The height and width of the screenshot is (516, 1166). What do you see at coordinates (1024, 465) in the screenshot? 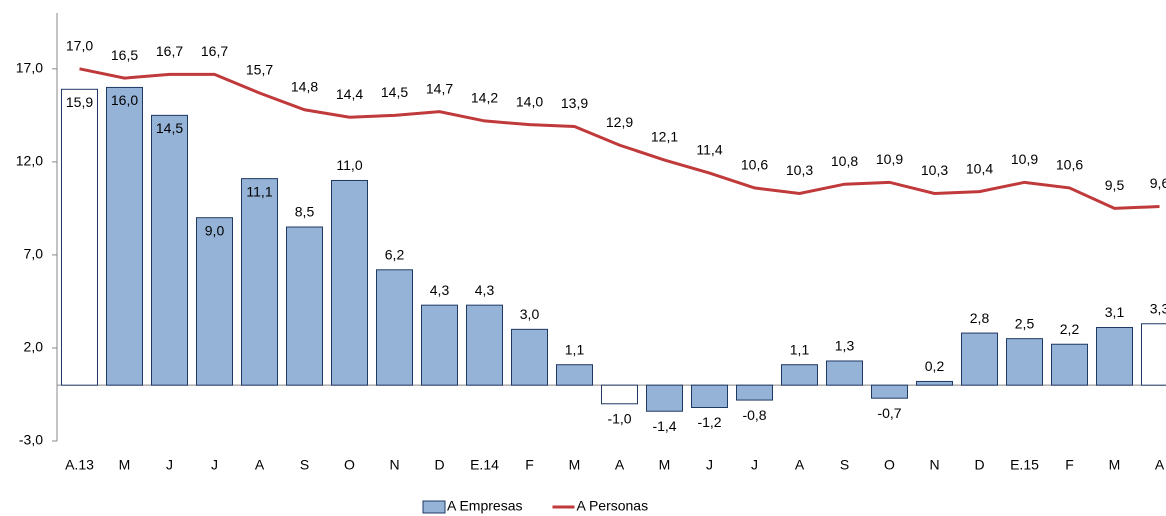
I see `x-tick-label: E.15` at bounding box center [1024, 465].